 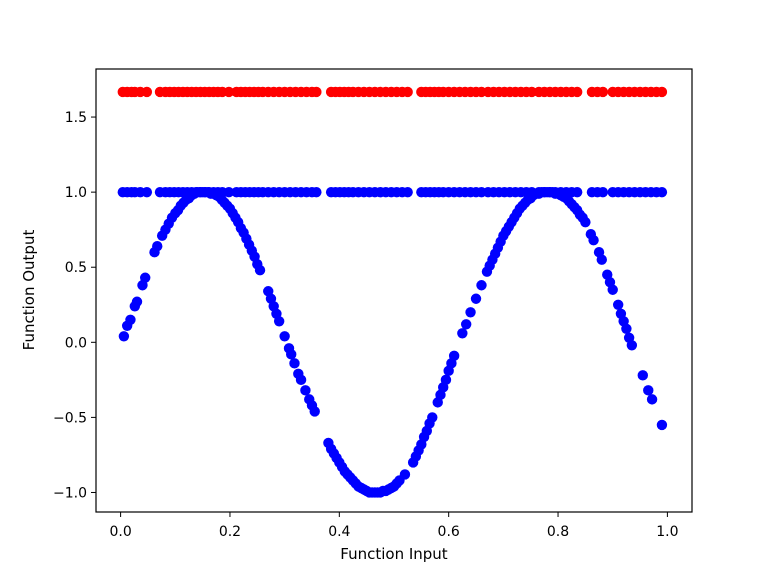 I want to click on x-tick-label: 0.4, so click(x=339, y=532).